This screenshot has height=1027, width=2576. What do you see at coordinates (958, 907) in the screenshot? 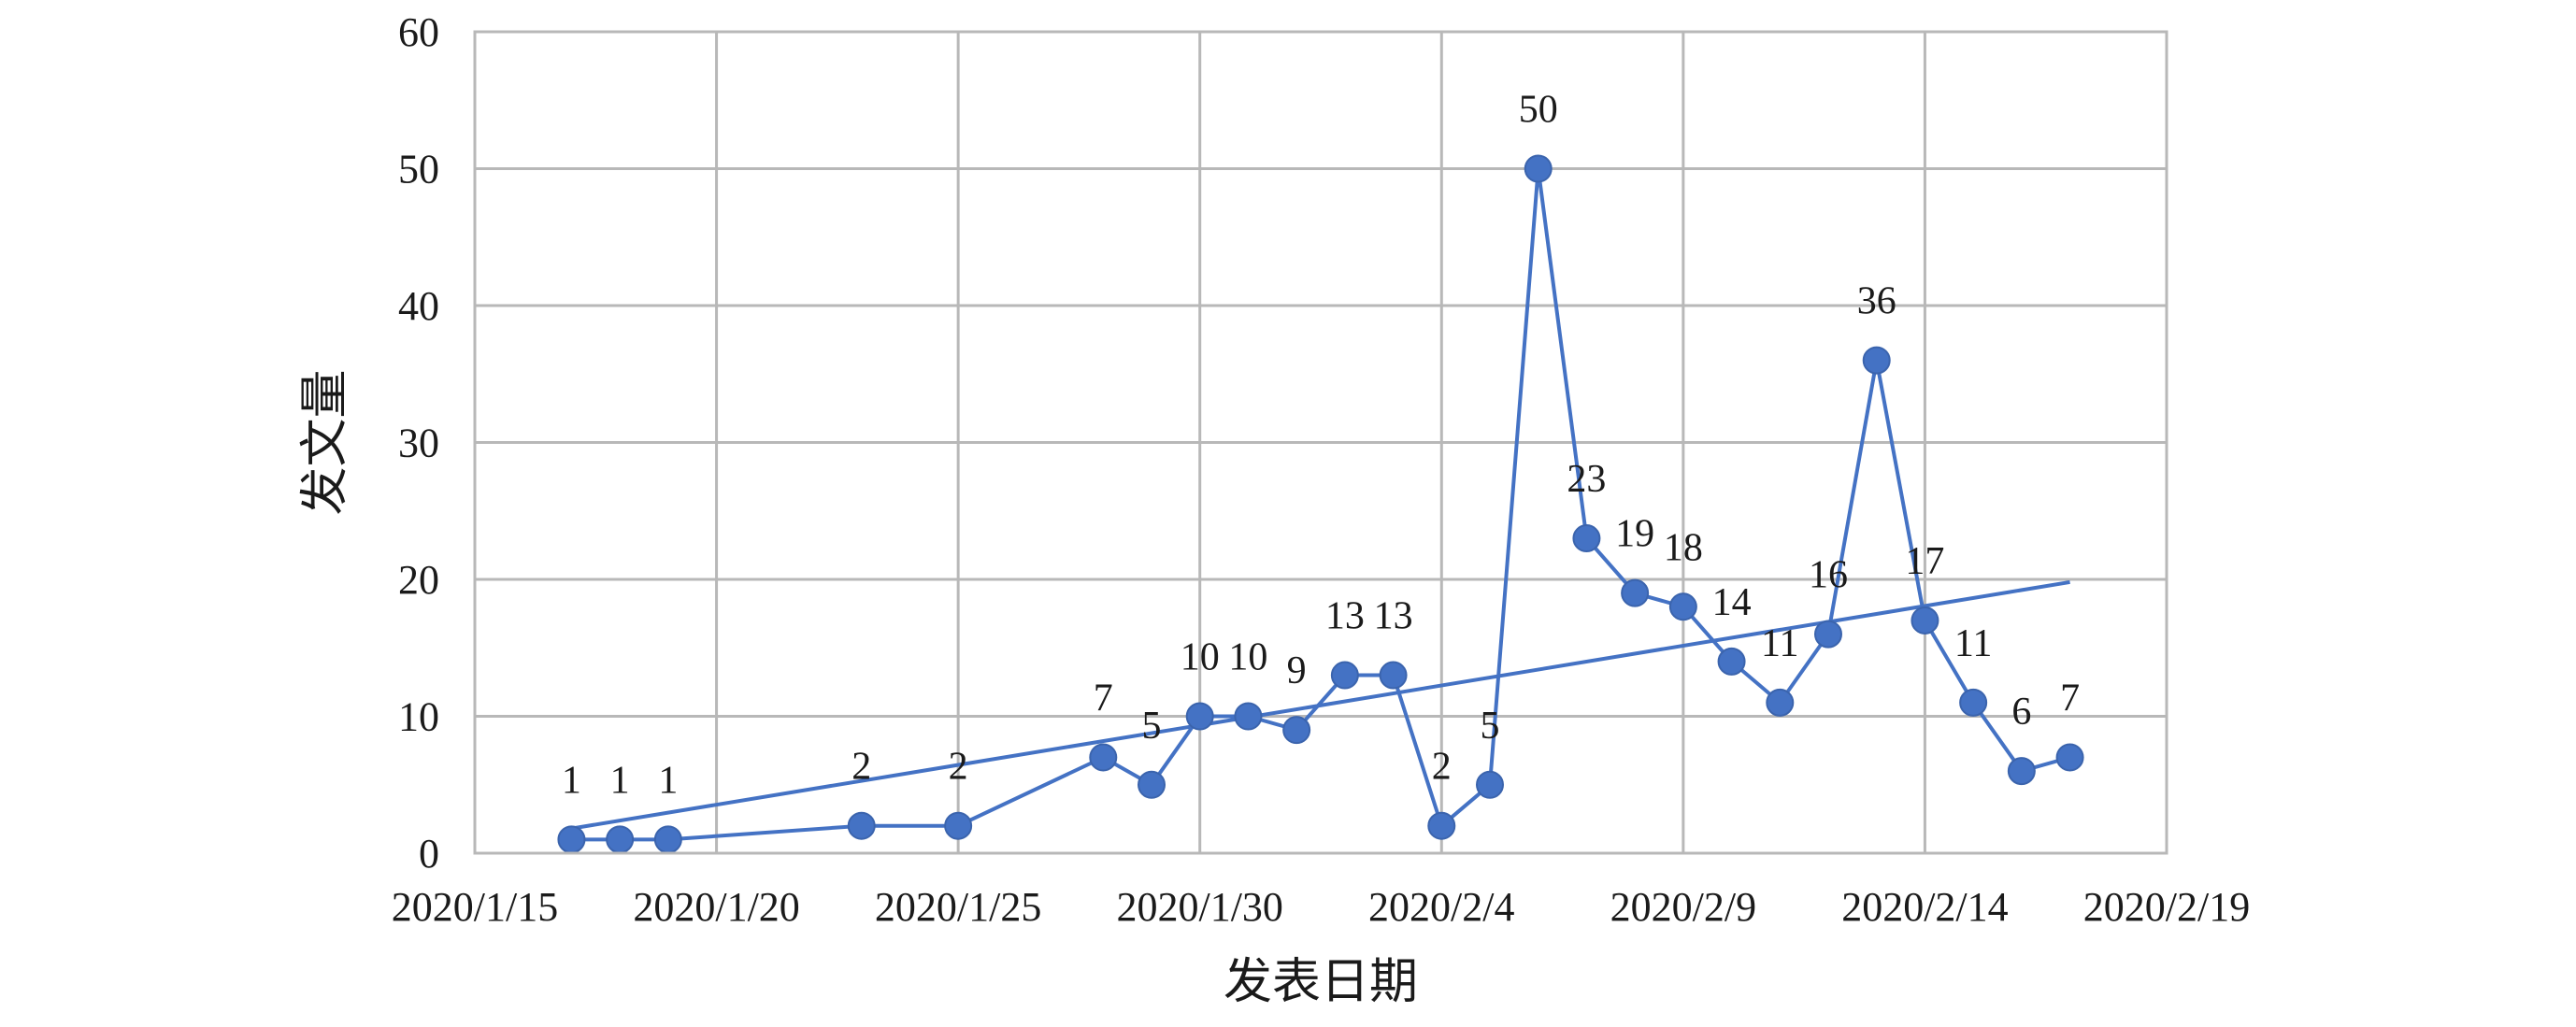
I see `x-tick-label: 2020/1/25` at bounding box center [958, 907].